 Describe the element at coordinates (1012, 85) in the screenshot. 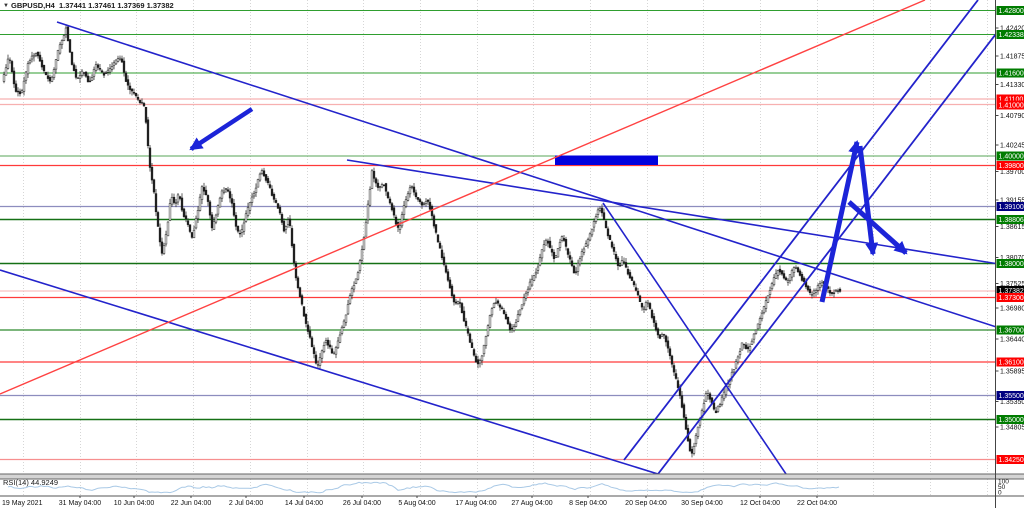

I see `price-tick-label: 1.41330` at that location.